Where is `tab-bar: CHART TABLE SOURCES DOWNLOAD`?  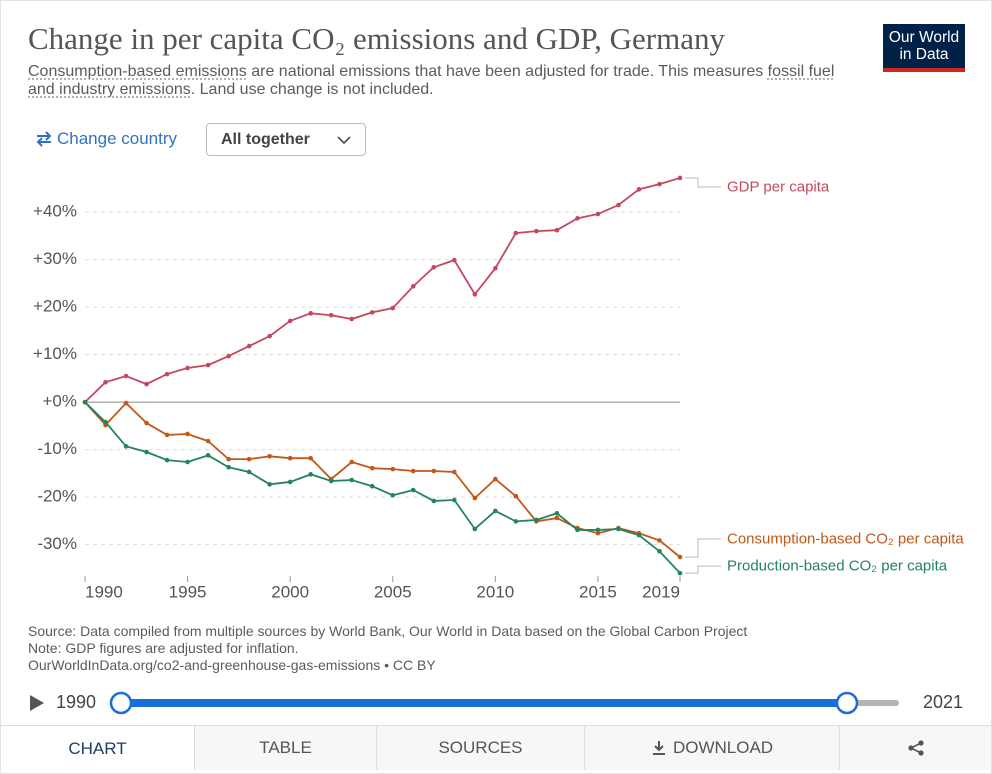 tab-bar: CHART TABLE SOURCES DOWNLOAD is located at coordinates (496, 747).